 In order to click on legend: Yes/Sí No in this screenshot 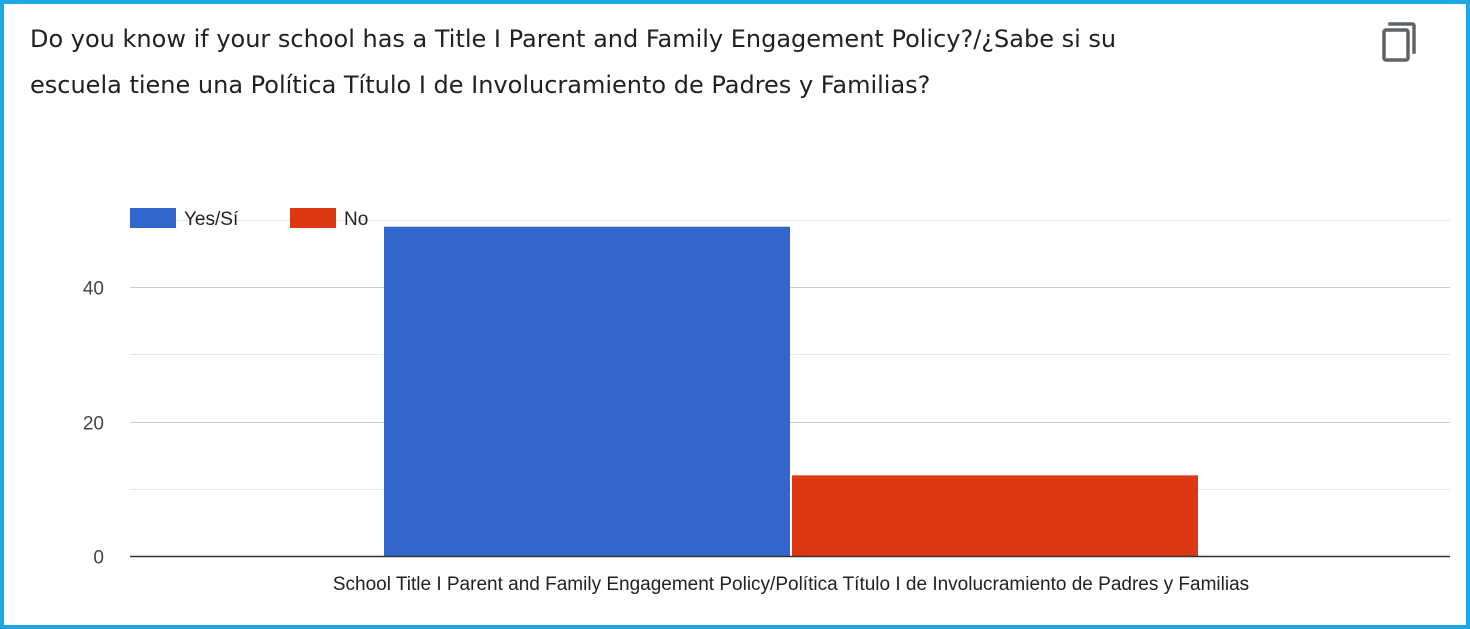, I will do `click(249, 219)`.